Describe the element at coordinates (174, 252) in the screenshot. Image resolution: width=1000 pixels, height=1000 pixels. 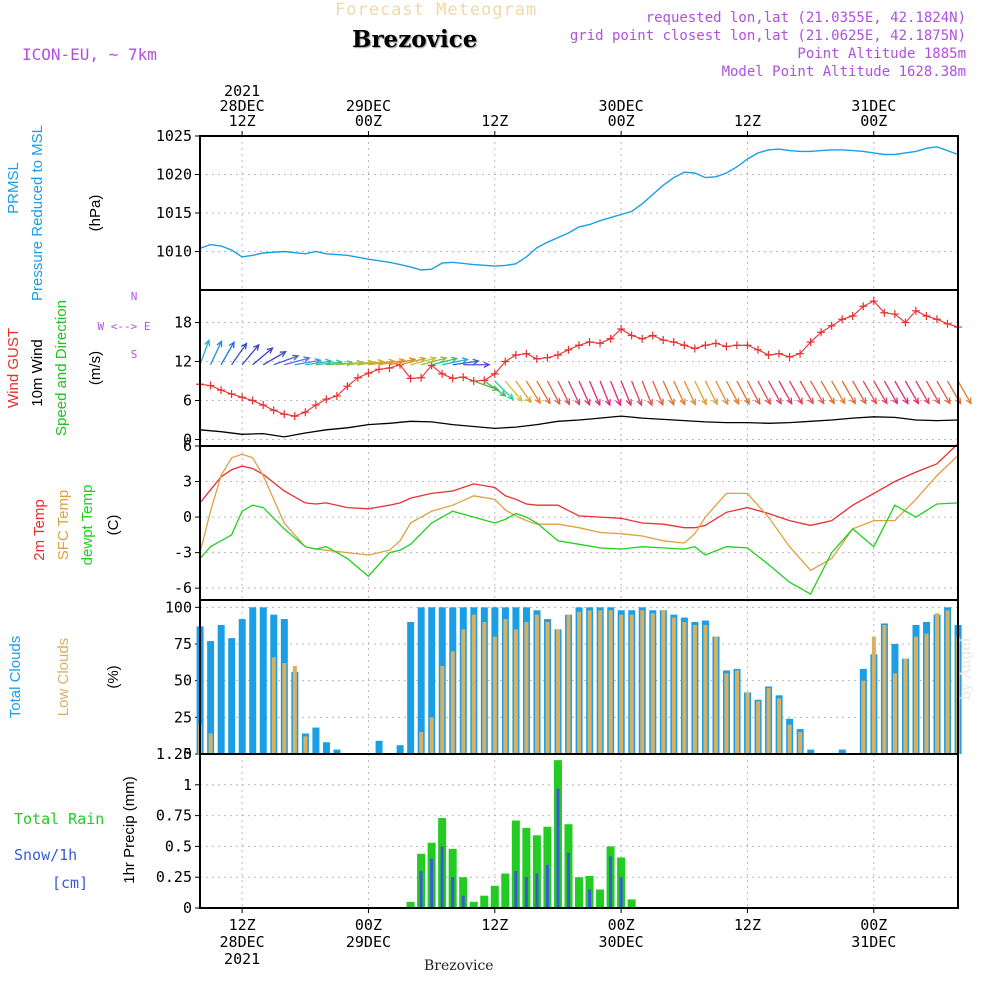
I see `pressure-y-tick-label: 1010` at that location.